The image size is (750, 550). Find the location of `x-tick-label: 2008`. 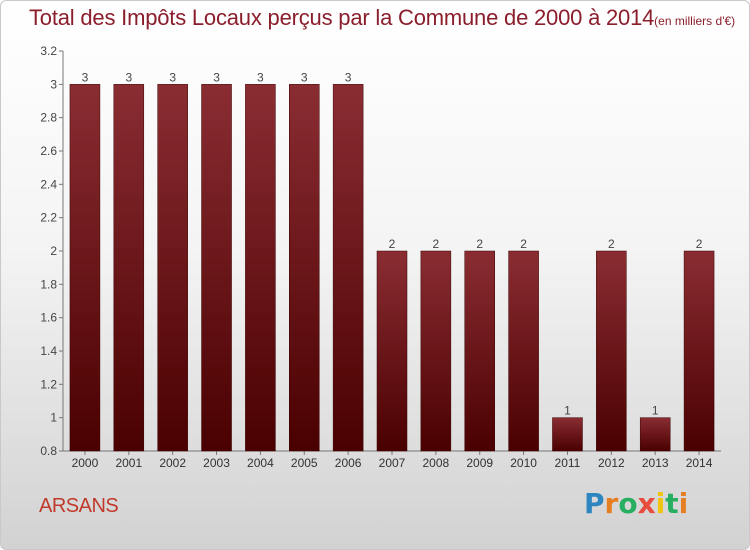

x-tick-label: 2008 is located at coordinates (436, 463).